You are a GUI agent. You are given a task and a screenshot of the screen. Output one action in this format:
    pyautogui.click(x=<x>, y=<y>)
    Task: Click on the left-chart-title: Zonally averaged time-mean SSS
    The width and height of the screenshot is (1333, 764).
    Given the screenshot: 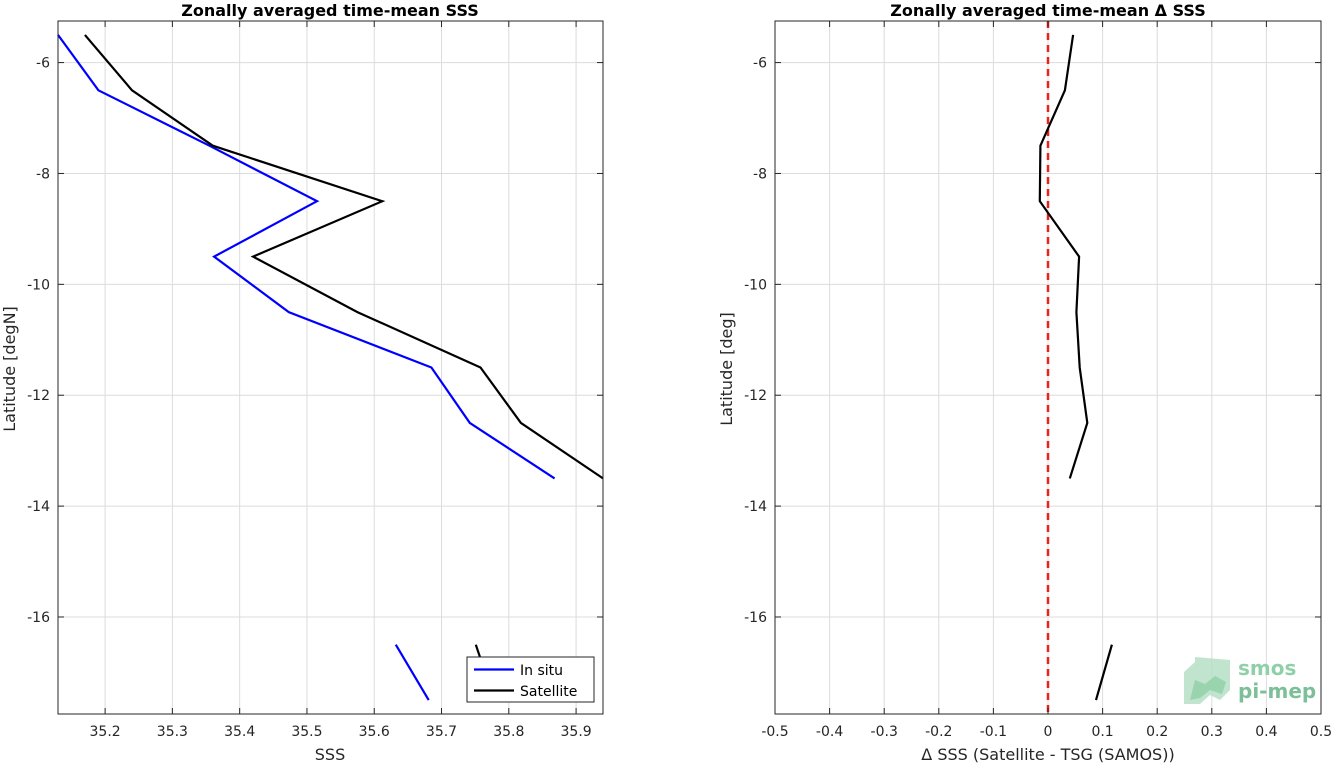 What is the action you would take?
    pyautogui.click(x=330, y=10)
    